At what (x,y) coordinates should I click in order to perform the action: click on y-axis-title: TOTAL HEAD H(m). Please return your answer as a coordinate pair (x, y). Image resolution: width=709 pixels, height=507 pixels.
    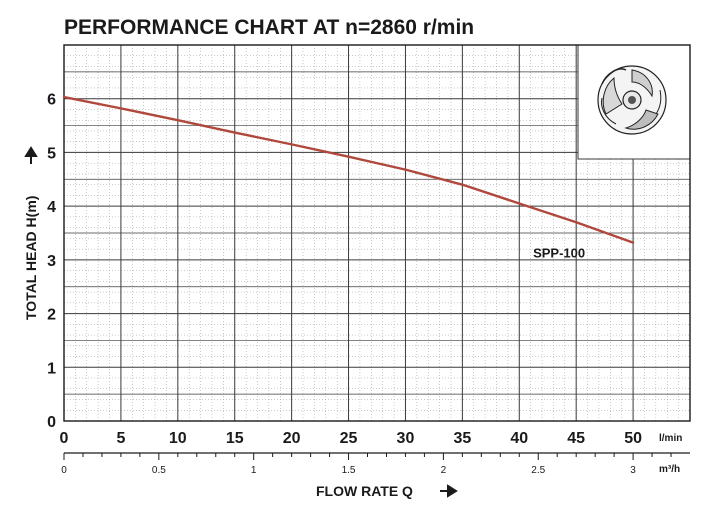
    Looking at the image, I should click on (31, 233).